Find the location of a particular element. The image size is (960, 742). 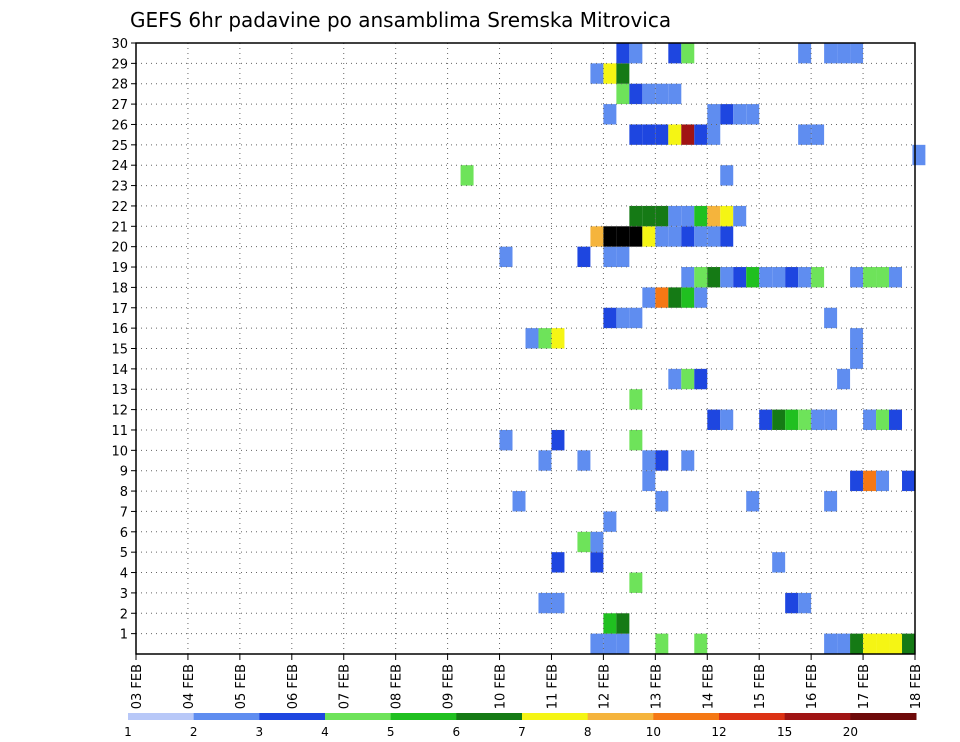

x-tick-label: 03 FEB is located at coordinates (137, 686).